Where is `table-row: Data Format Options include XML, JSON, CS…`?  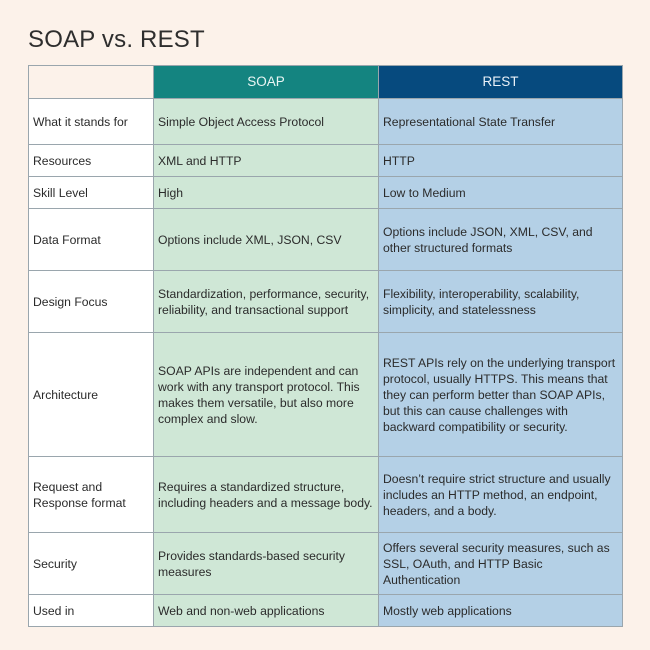
table-row: Data Format Options include XML, JSON, CS… is located at coordinates (325, 239).